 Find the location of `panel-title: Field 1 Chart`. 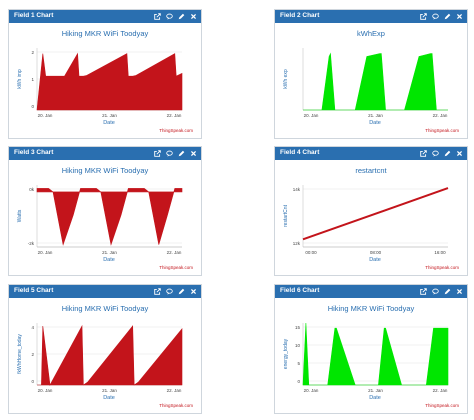

panel-title: Field 1 Chart is located at coordinates (34, 15).